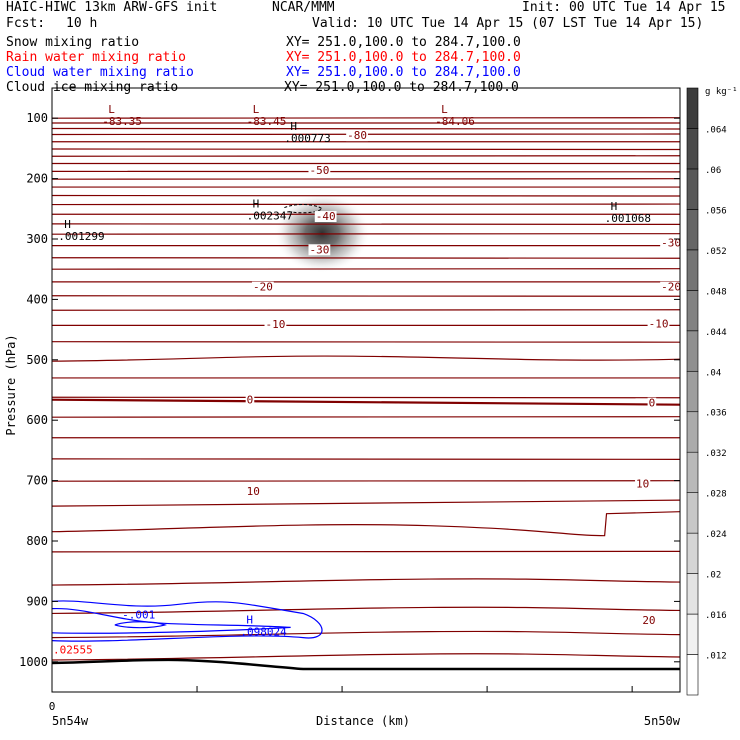  Describe the element at coordinates (82, 23) in the screenshot. I see `header-fcst-value: 10 h` at that location.